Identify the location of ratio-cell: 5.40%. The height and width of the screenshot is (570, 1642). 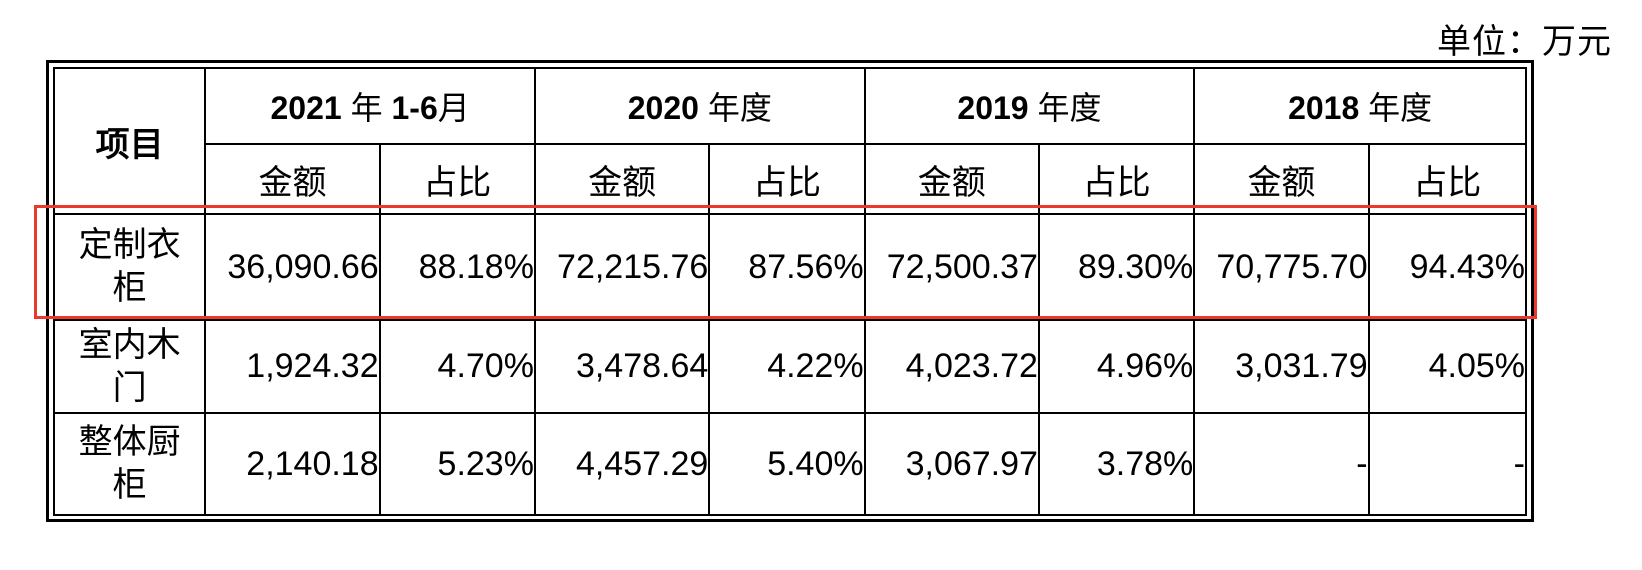
(787, 464).